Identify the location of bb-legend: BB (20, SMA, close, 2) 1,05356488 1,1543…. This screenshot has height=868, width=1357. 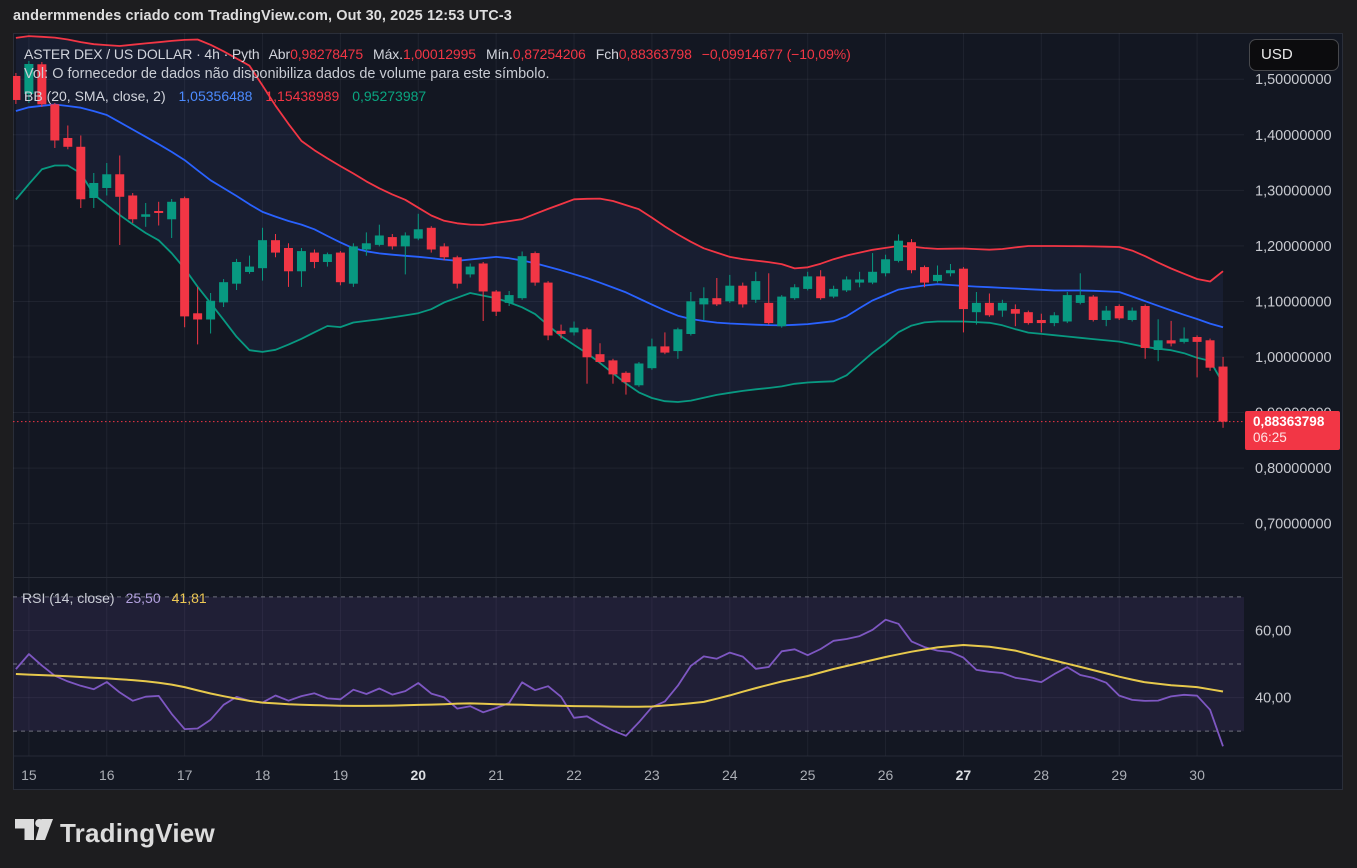
(437, 96).